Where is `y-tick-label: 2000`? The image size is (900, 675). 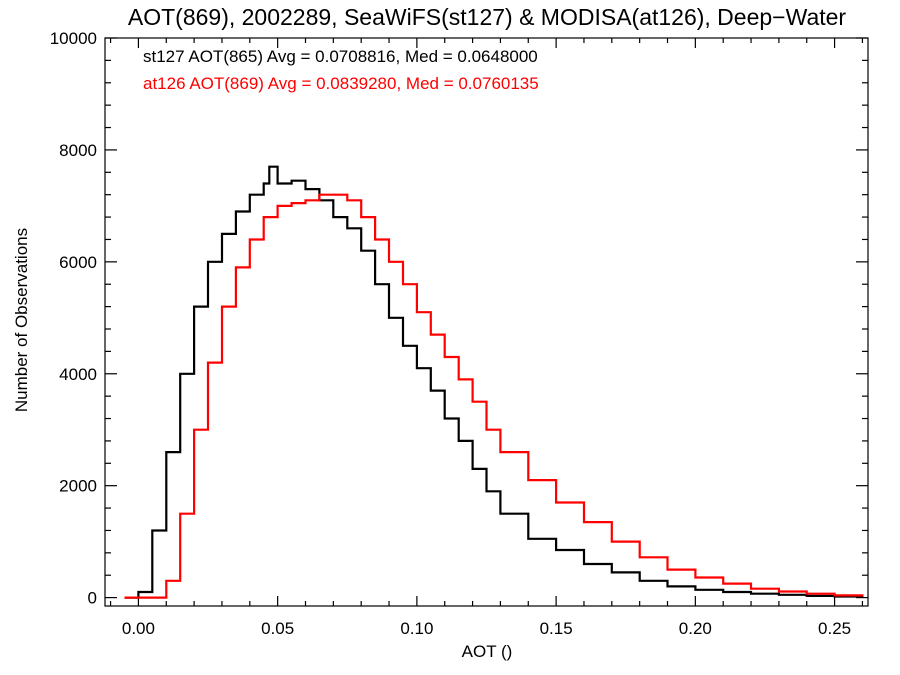
y-tick-label: 2000 is located at coordinates (78, 486).